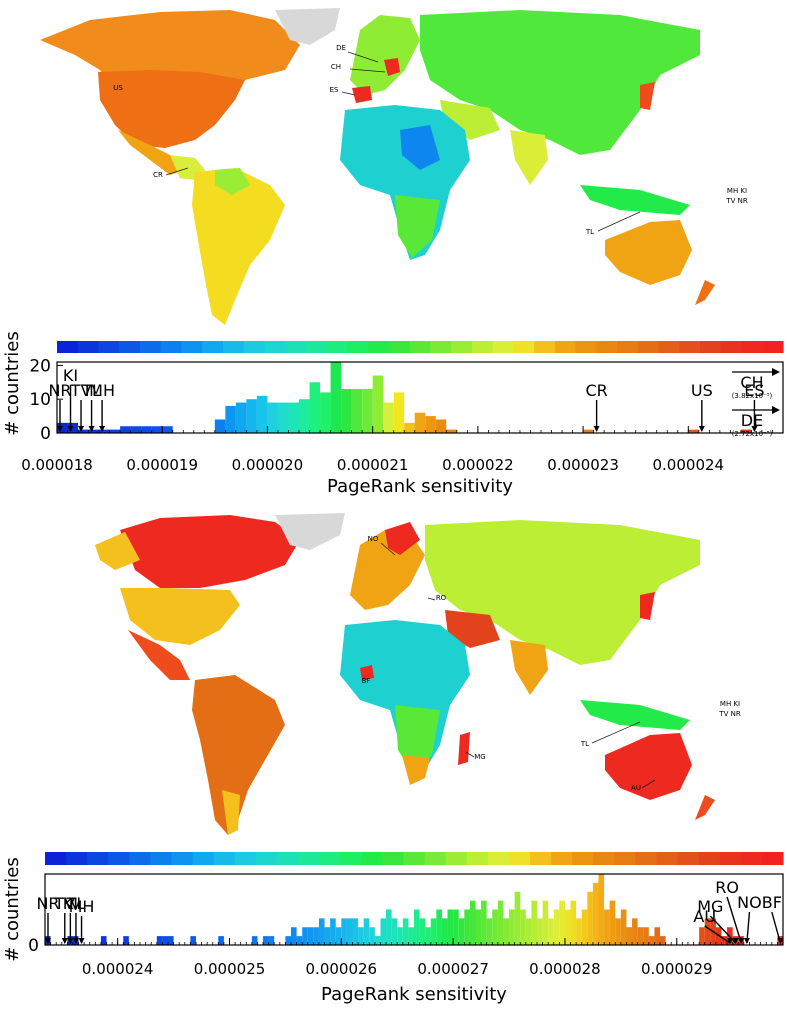  What do you see at coordinates (118, 88) in the screenshot?
I see `map-country-label: US` at bounding box center [118, 88].